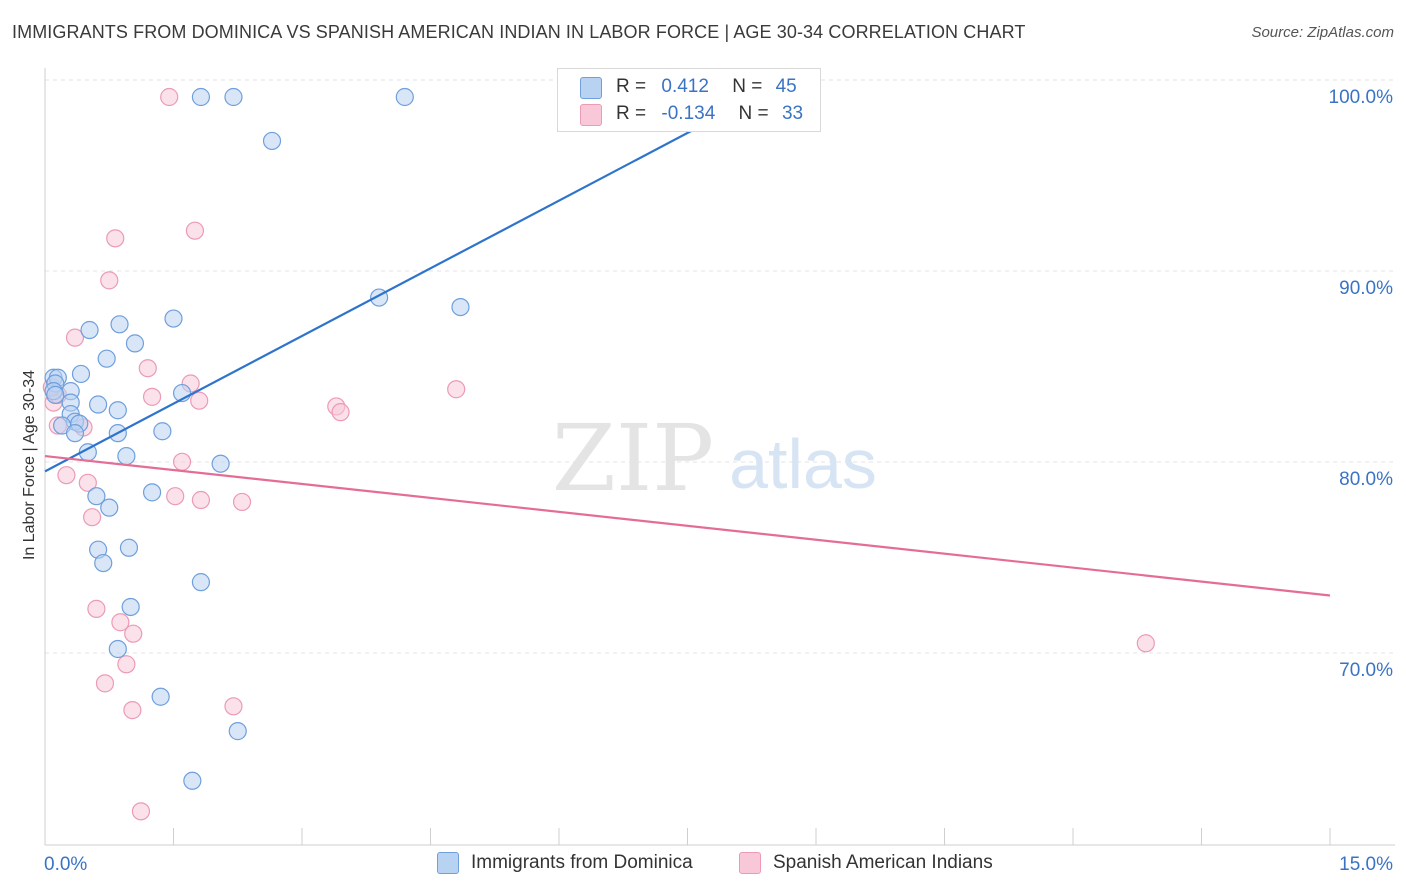 This screenshot has width=1406, height=892. What do you see at coordinates (1366, 288) in the screenshot?
I see `y-tick-label: 90.0%` at bounding box center [1366, 288].